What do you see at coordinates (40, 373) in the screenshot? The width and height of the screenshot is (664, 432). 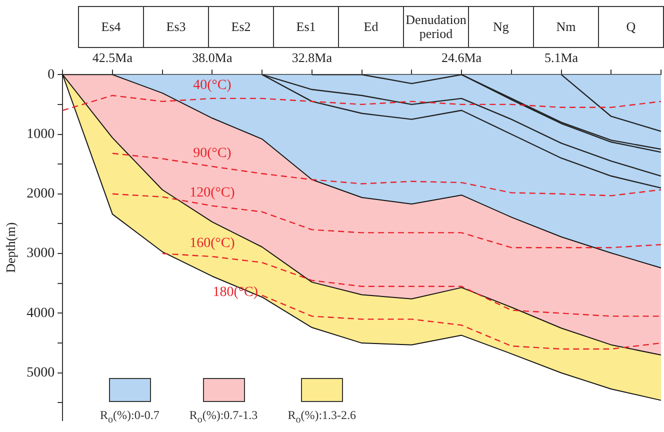 I see `y-tick-label: 5000` at bounding box center [40, 373].